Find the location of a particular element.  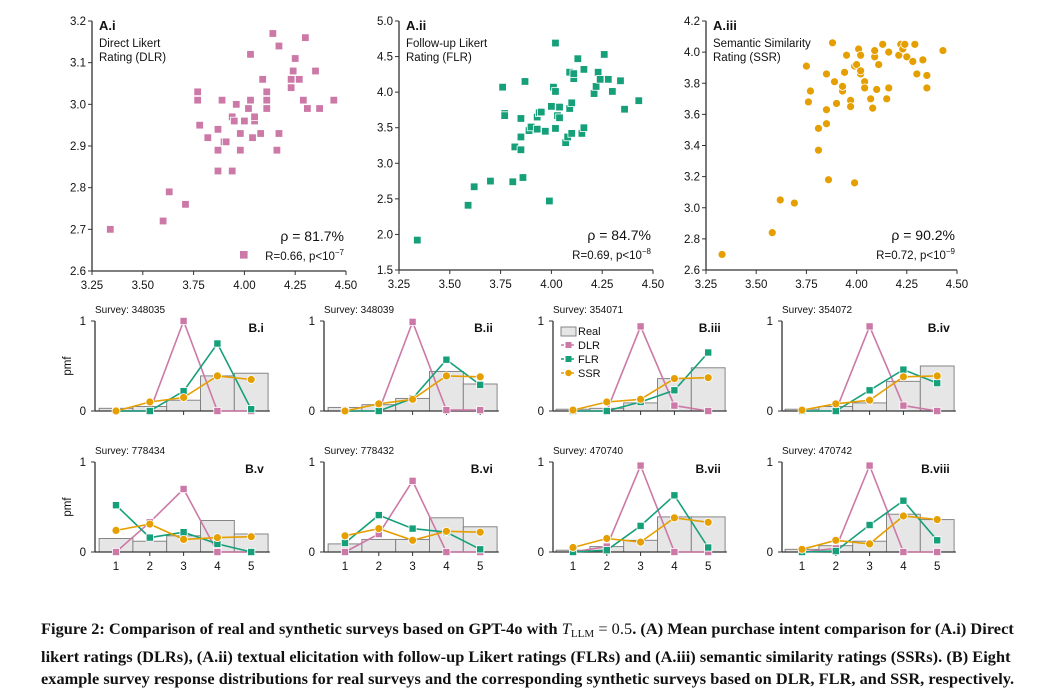

x-tick-label: 3 is located at coordinates (640, 567).